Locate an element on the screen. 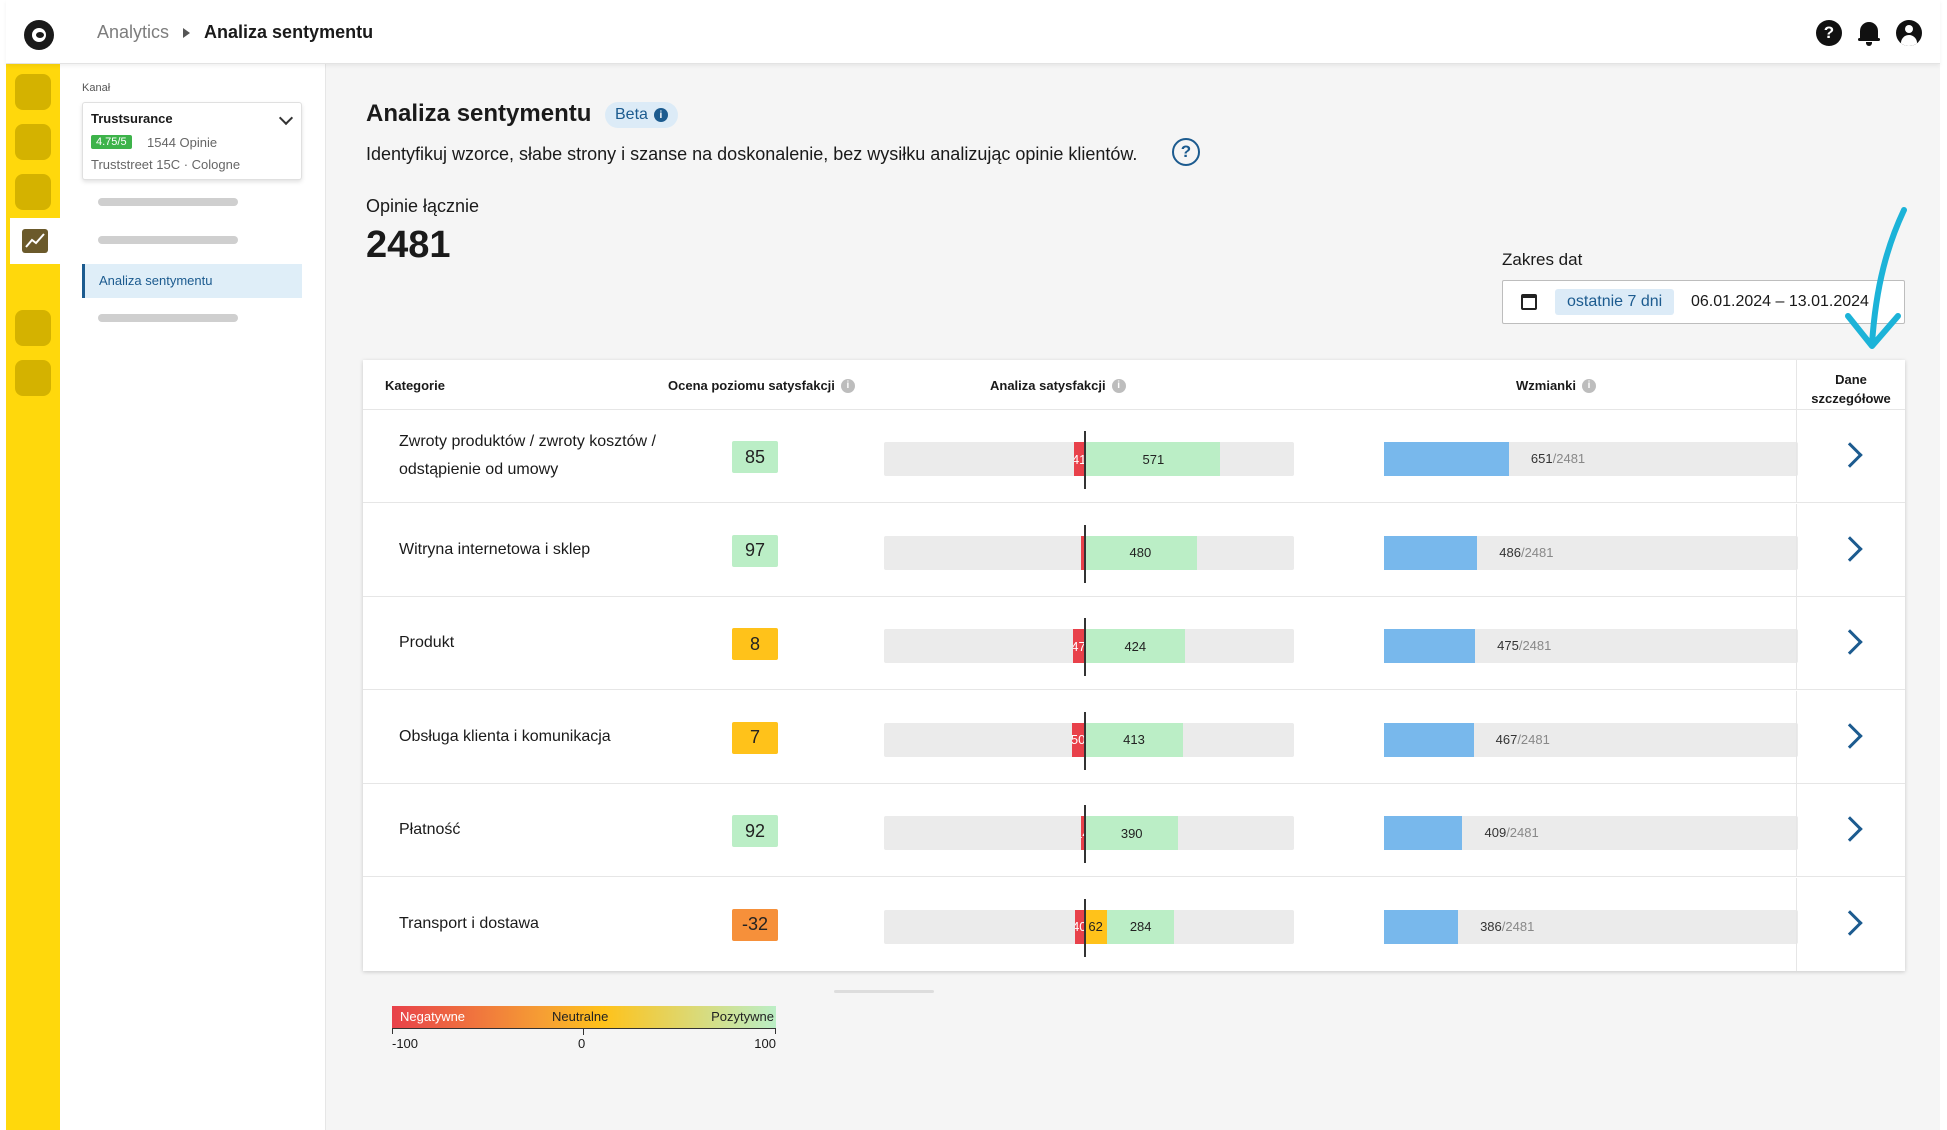 The image size is (1947, 1130). breadcrumb: Analytics Analiza sentymentu is located at coordinates (235, 32).